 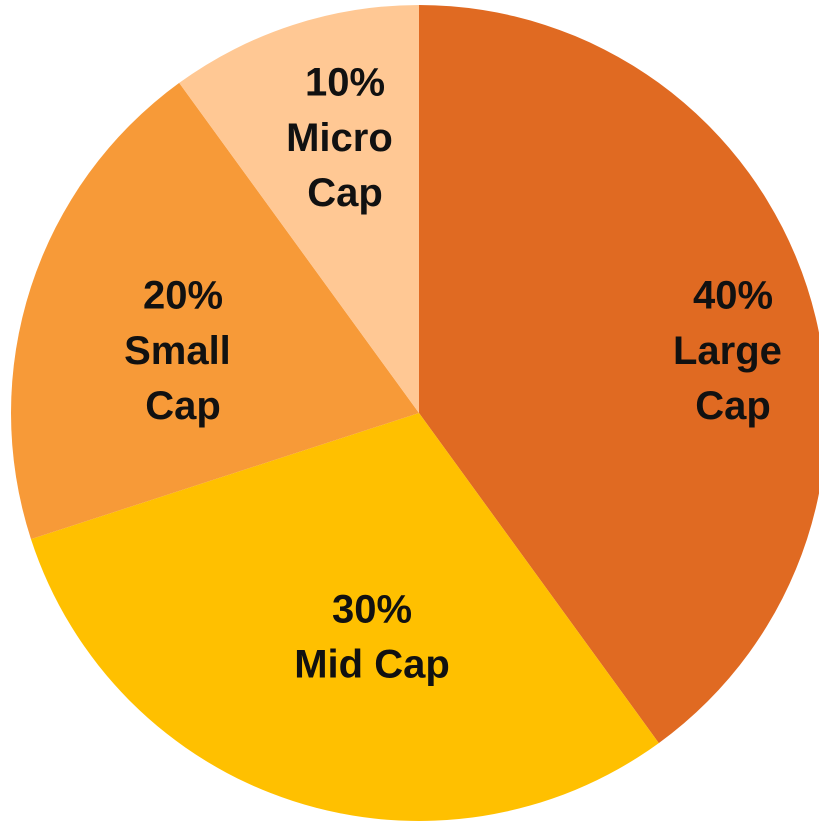 What do you see at coordinates (345, 165) in the screenshot?
I see `category-label: Micro Cap` at bounding box center [345, 165].